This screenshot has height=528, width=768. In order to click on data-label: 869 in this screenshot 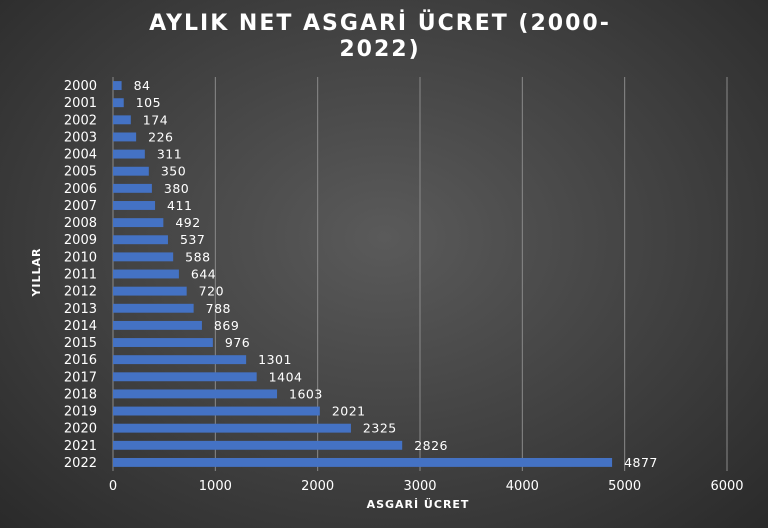, I will do `click(226, 325)`.